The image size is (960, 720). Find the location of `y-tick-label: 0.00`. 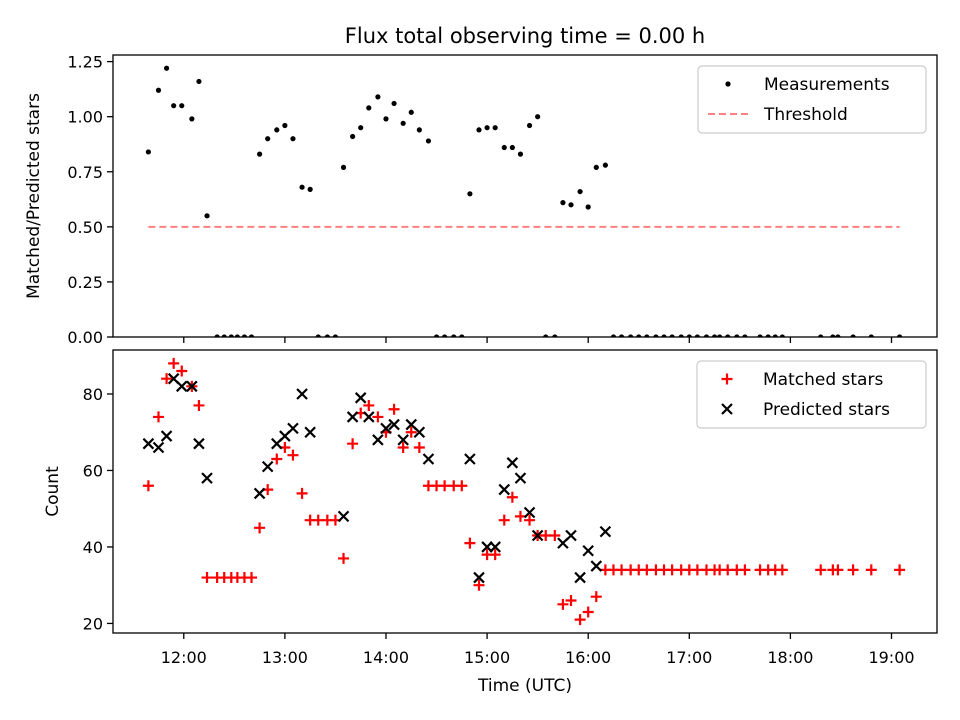

y-tick-label: 0.00 is located at coordinates (85, 337).